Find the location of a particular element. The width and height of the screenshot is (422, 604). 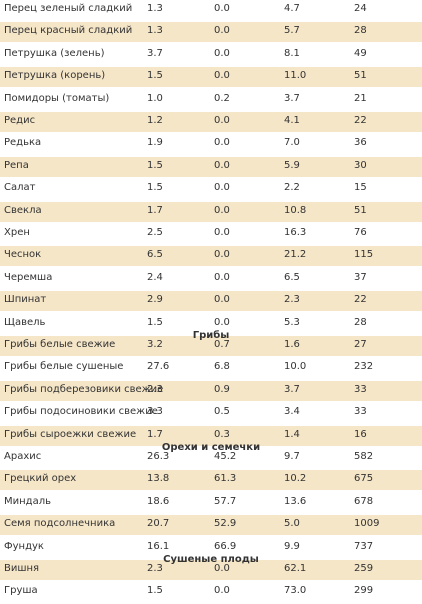

carbs-value: 62.1 is located at coordinates (295, 568).